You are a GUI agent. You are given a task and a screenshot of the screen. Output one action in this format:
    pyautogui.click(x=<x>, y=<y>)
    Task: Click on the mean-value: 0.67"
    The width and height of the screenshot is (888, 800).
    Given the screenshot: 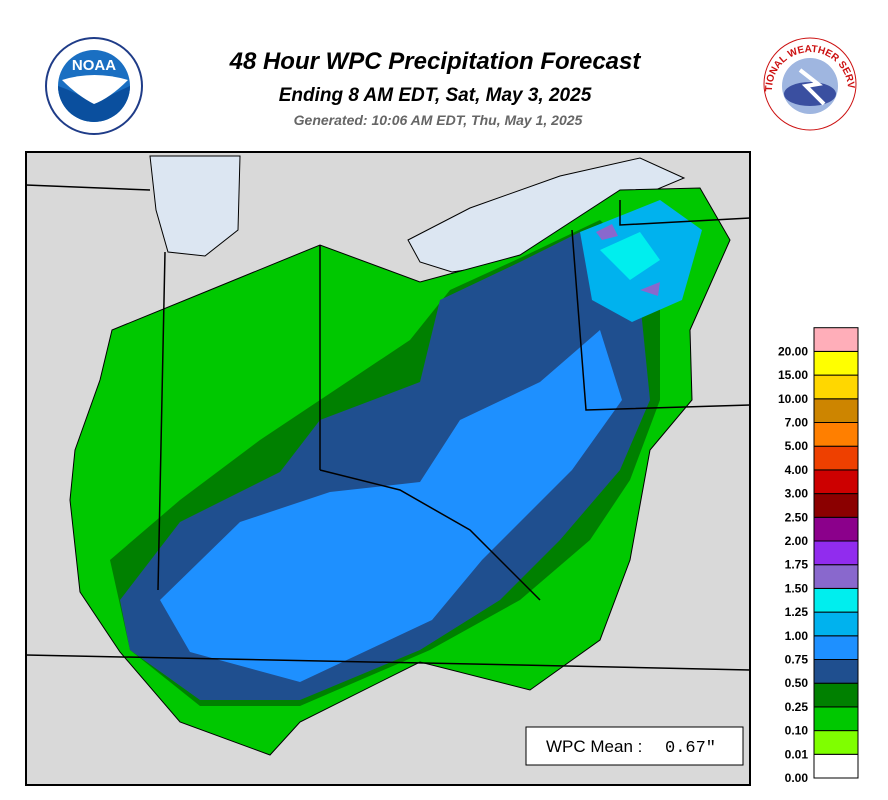 What is the action you would take?
    pyautogui.click(x=690, y=748)
    